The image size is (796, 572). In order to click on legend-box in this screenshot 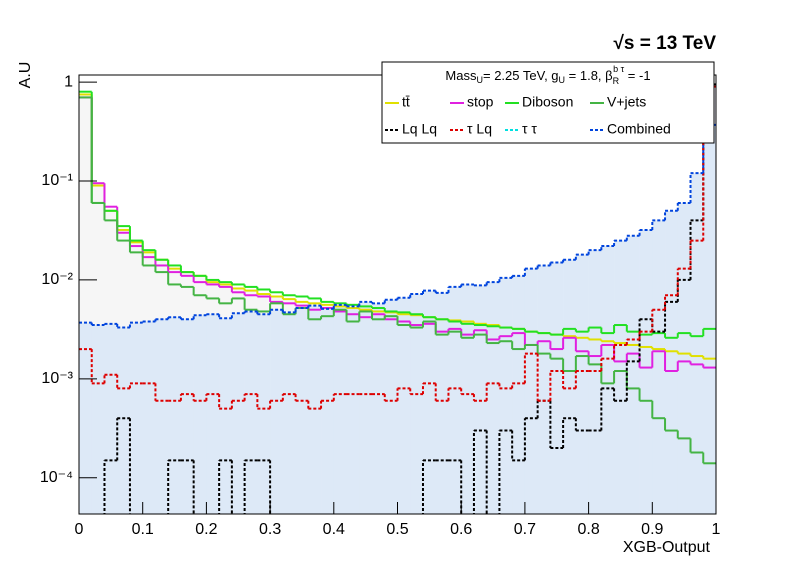, I will do `click(548, 102)`.